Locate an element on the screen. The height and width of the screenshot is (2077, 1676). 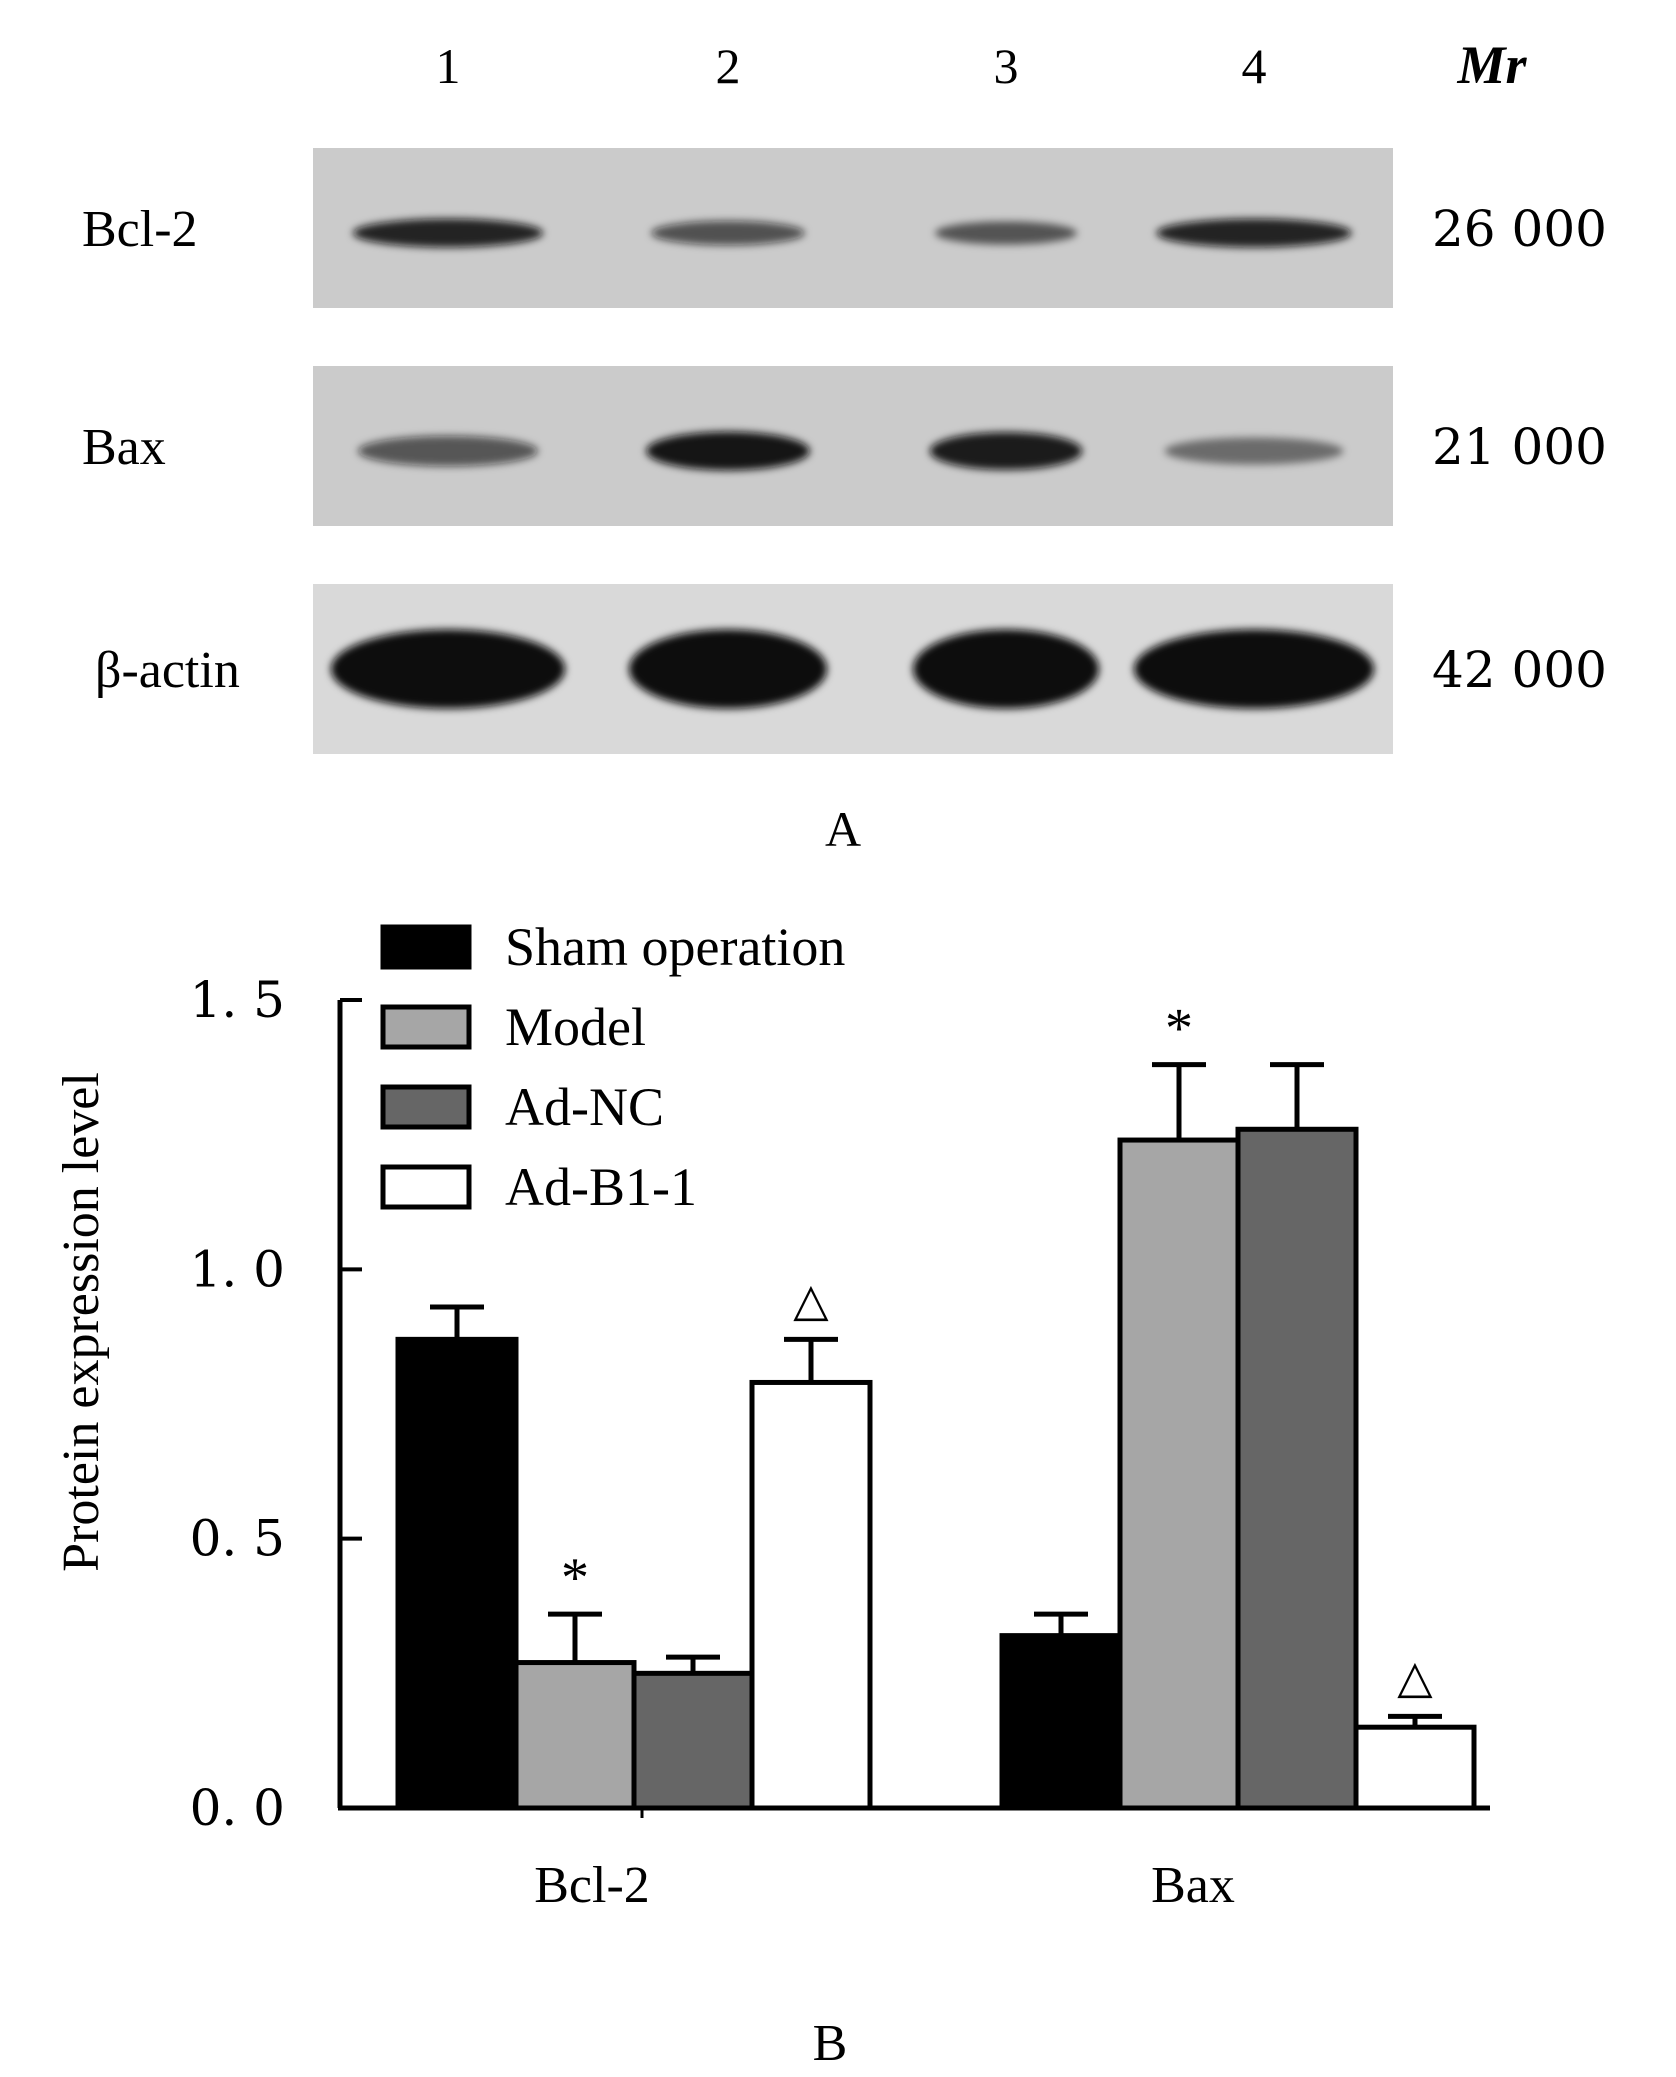
category-labels: Bcl-2 Bax is located at coordinates (884, 1885).